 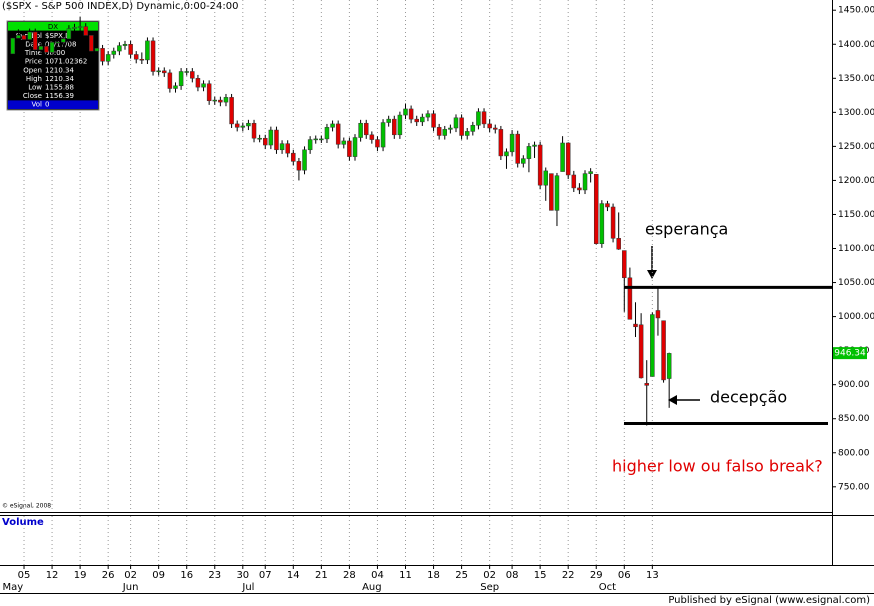 What do you see at coordinates (59, 96) in the screenshot?
I see `info-value: 1156.39` at bounding box center [59, 96].